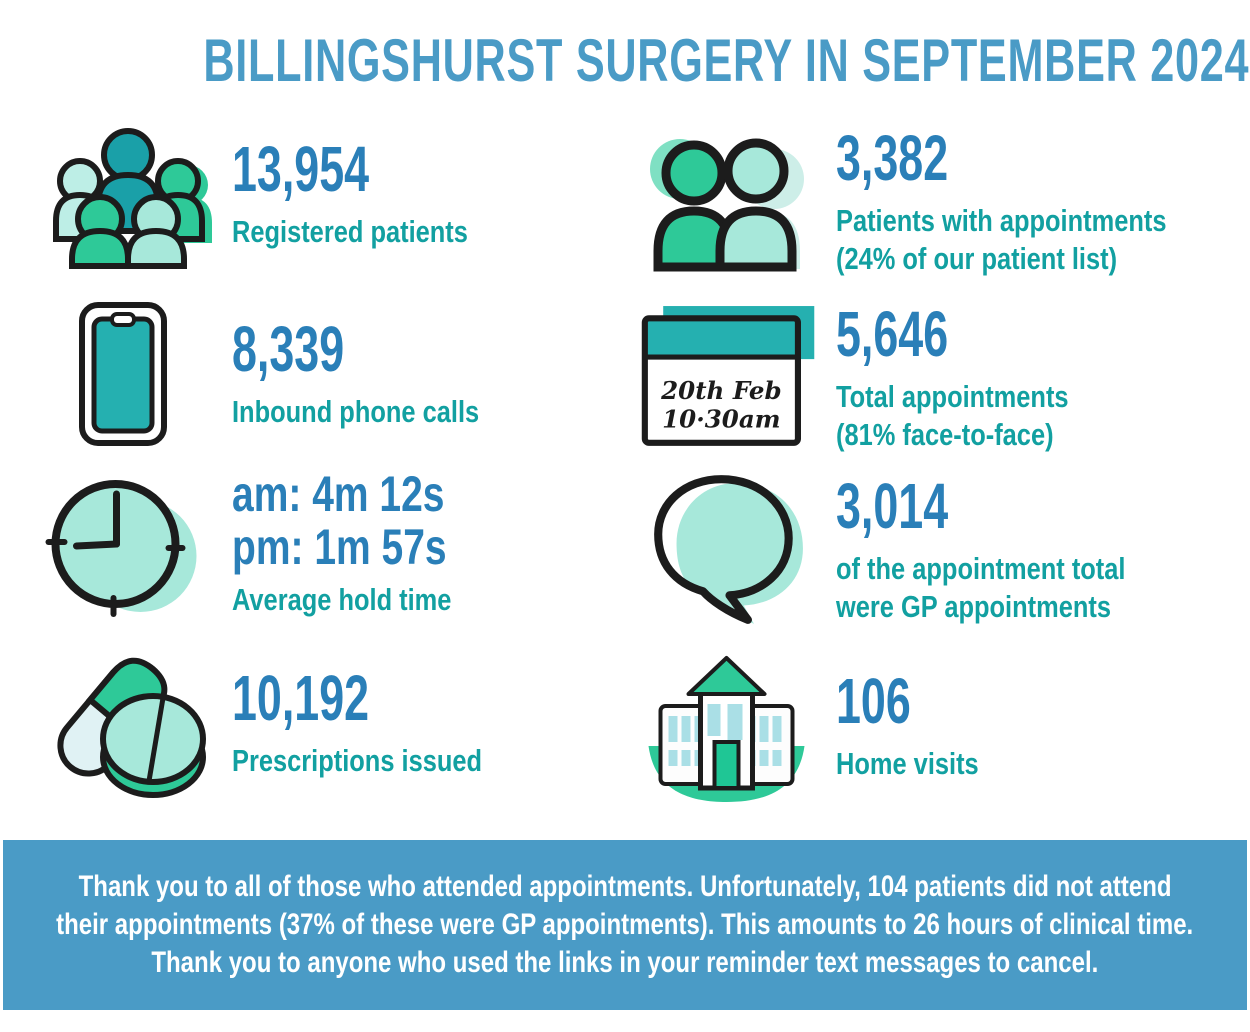 This screenshot has height=1032, width=1250. Describe the element at coordinates (1001, 220) in the screenshot. I see `stat-label: Patients with appointments` at that location.